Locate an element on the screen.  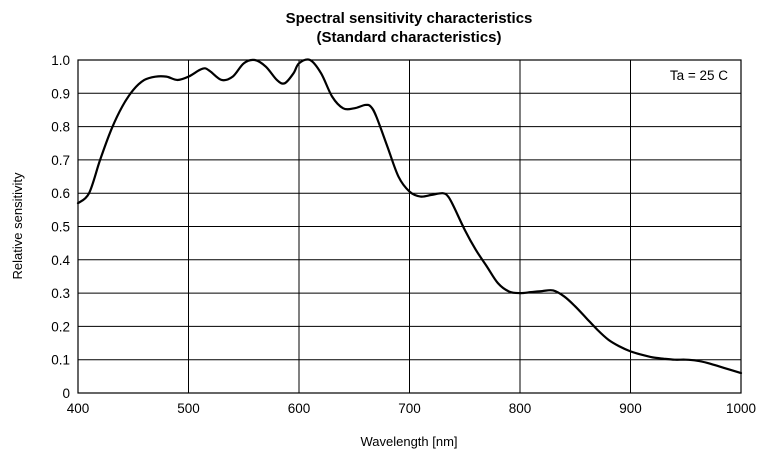
x-tick-label: 800 is located at coordinates (520, 408).